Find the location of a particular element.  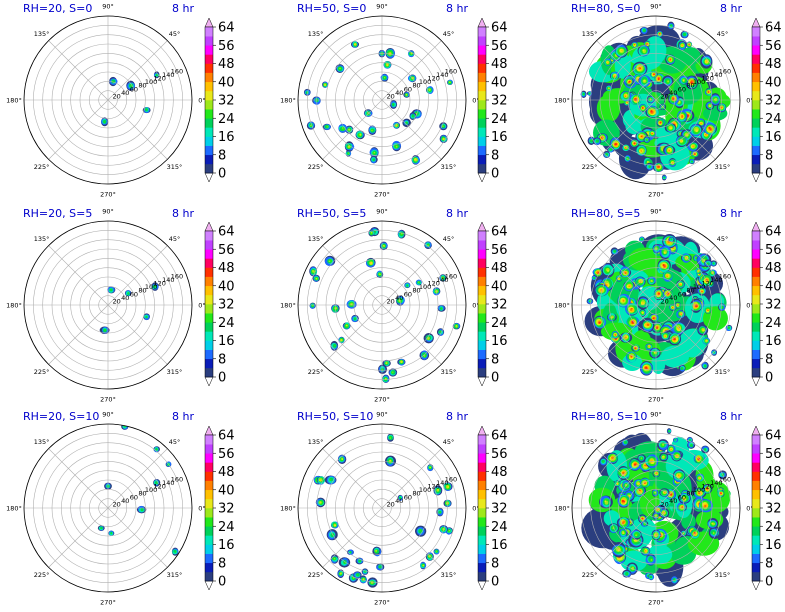

panel-title-left: RH=80, S=0 is located at coordinates (605, 8).